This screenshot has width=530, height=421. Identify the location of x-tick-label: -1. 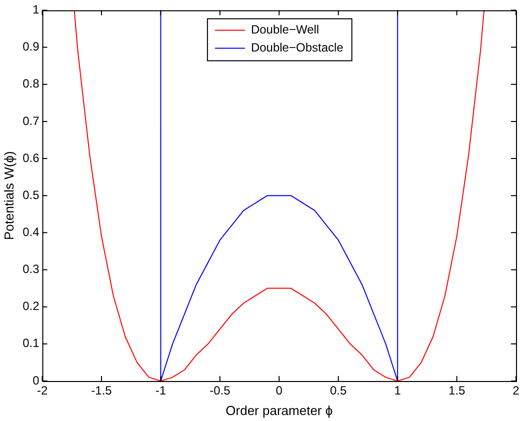
(160, 391).